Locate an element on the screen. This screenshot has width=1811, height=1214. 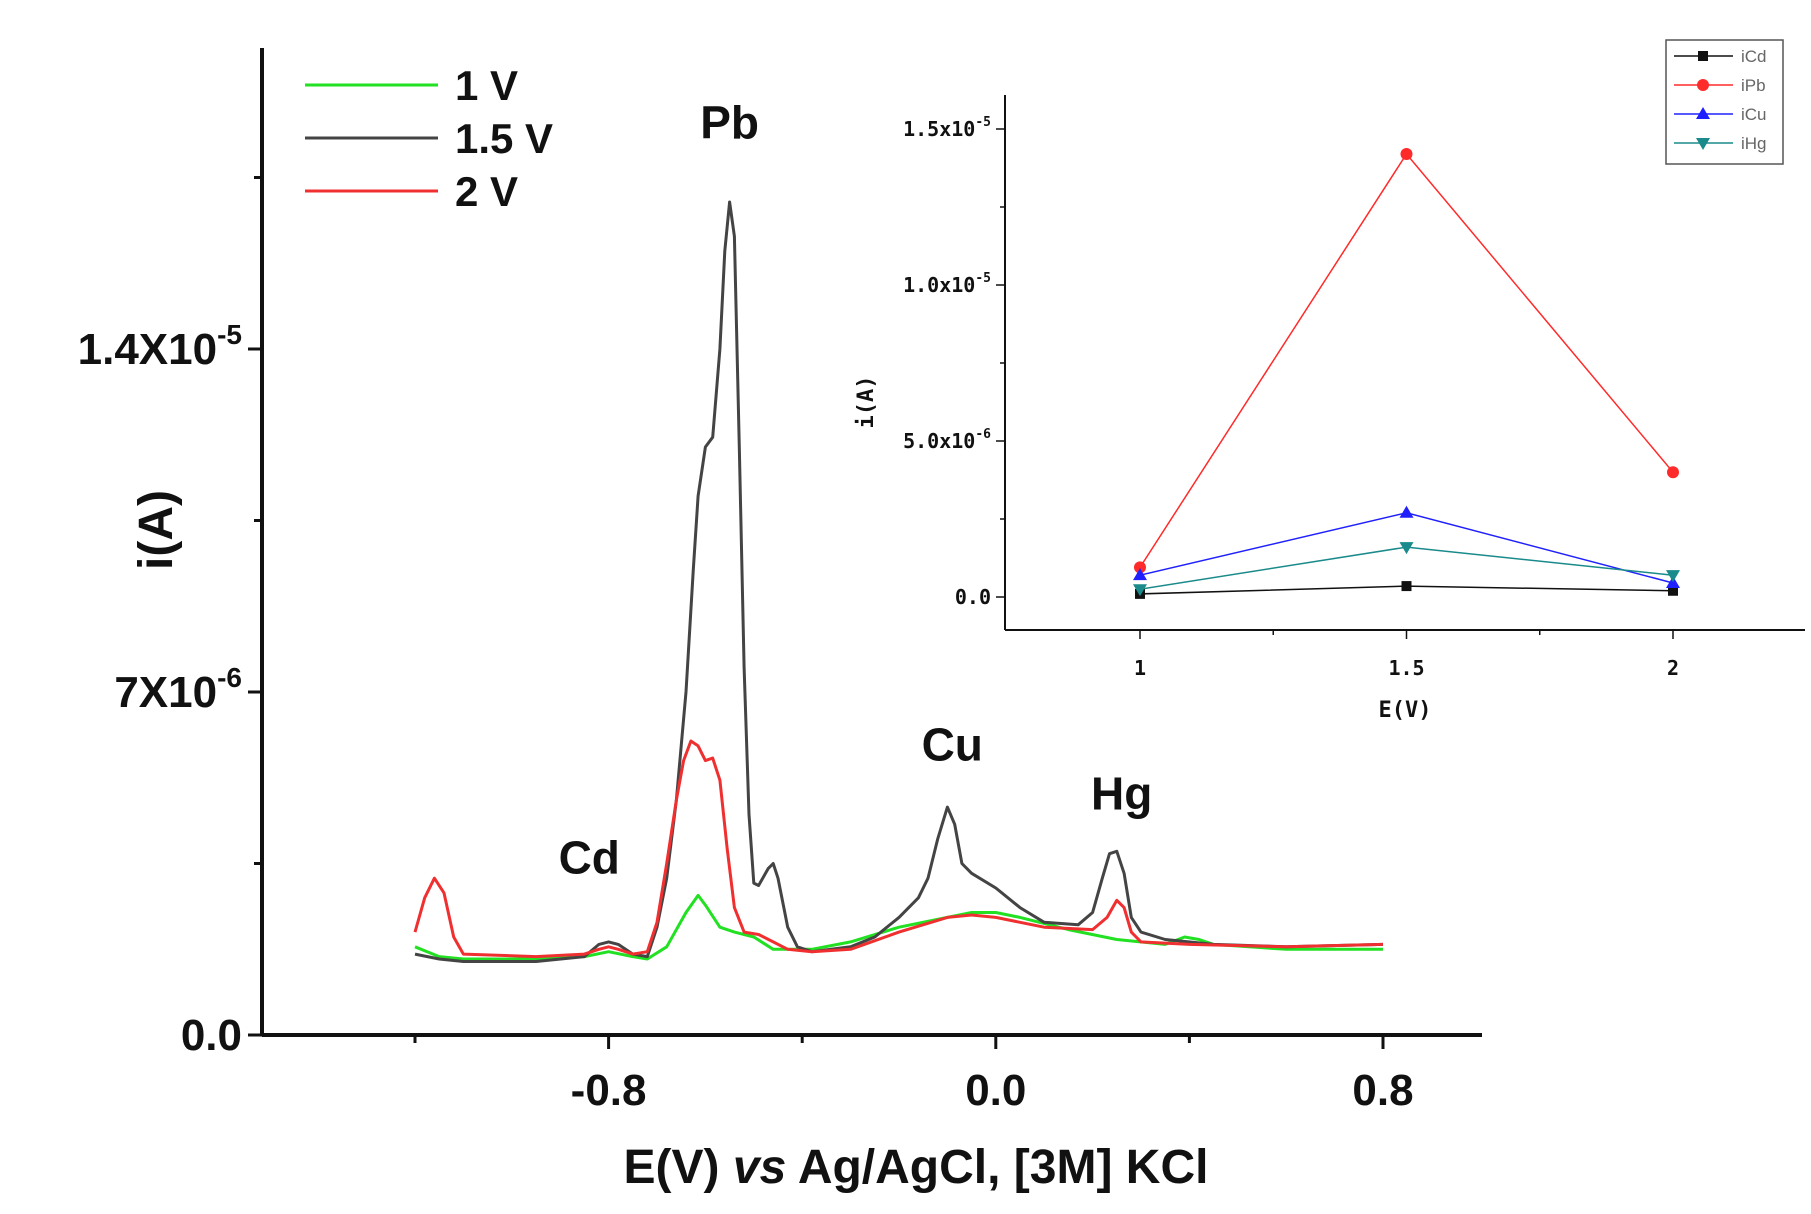
inset-legend-label-ipb: iPb is located at coordinates (1753, 85).